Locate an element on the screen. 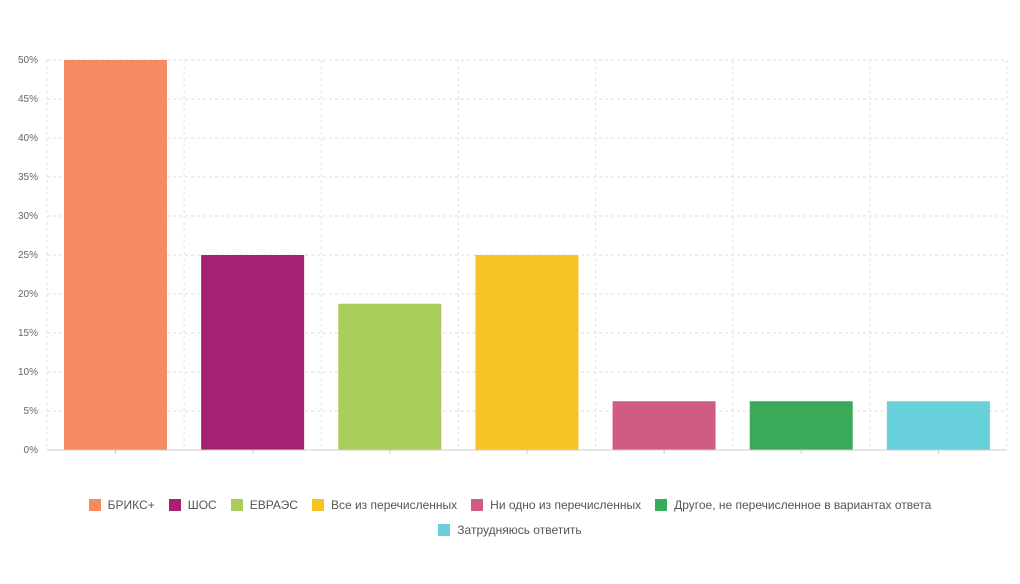  y-tick-label: 40% is located at coordinates (28, 138).